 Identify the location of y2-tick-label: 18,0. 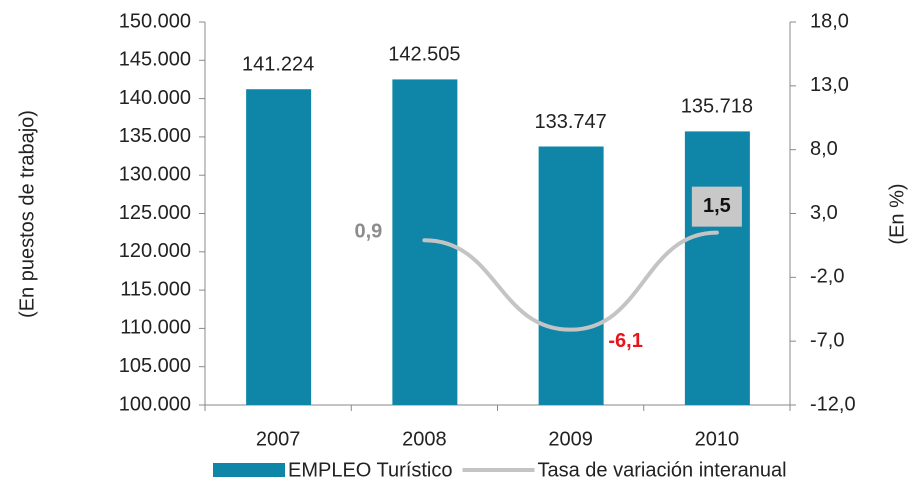
(829, 21).